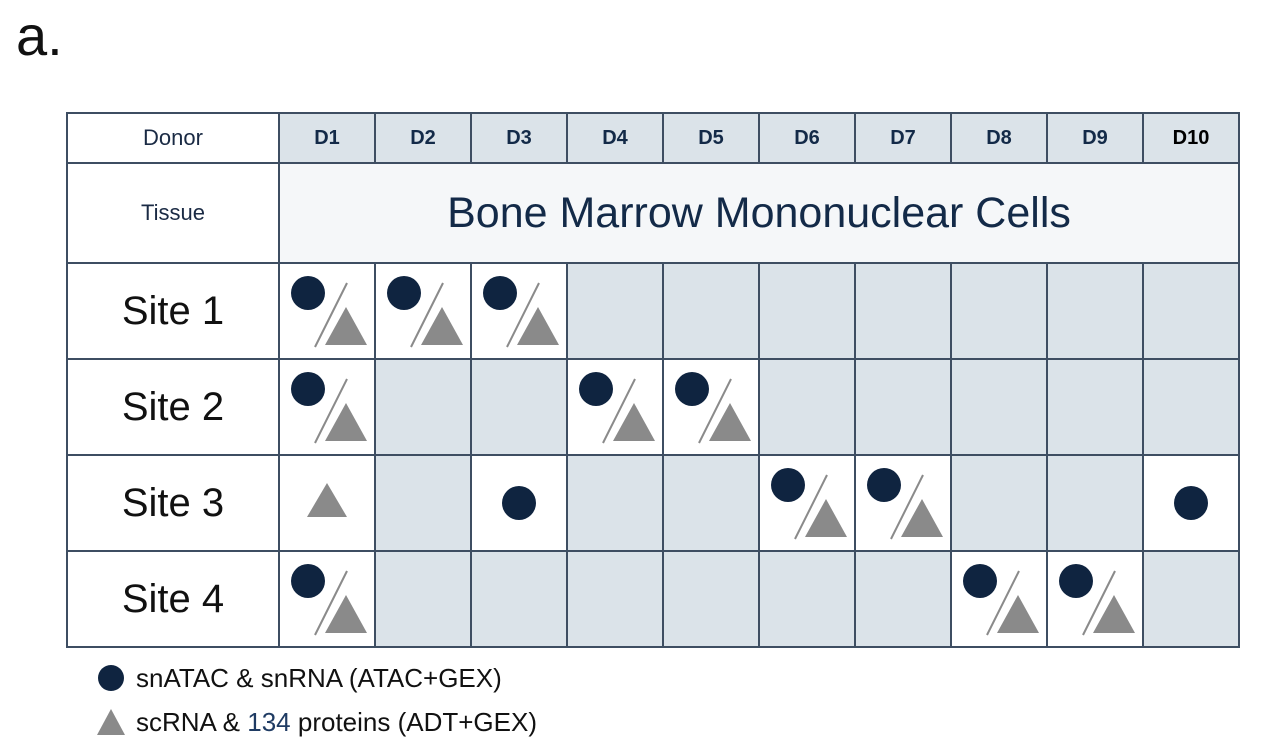  Describe the element at coordinates (1191, 138) in the screenshot. I see `donor-d10: D10` at that location.